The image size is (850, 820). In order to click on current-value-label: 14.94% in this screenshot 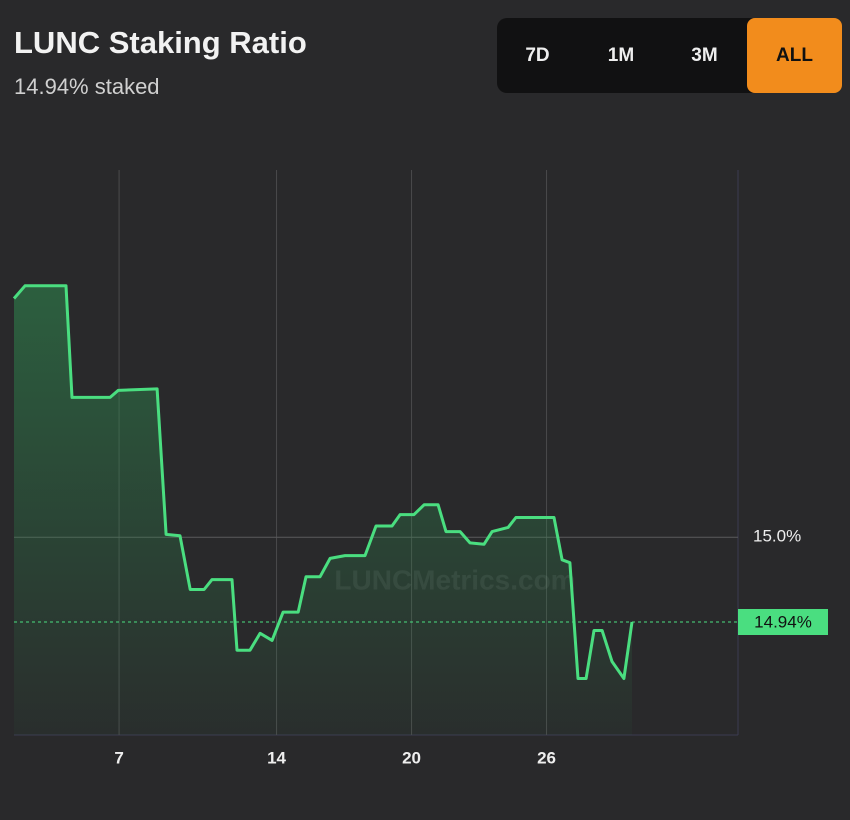, I will do `click(783, 621)`.